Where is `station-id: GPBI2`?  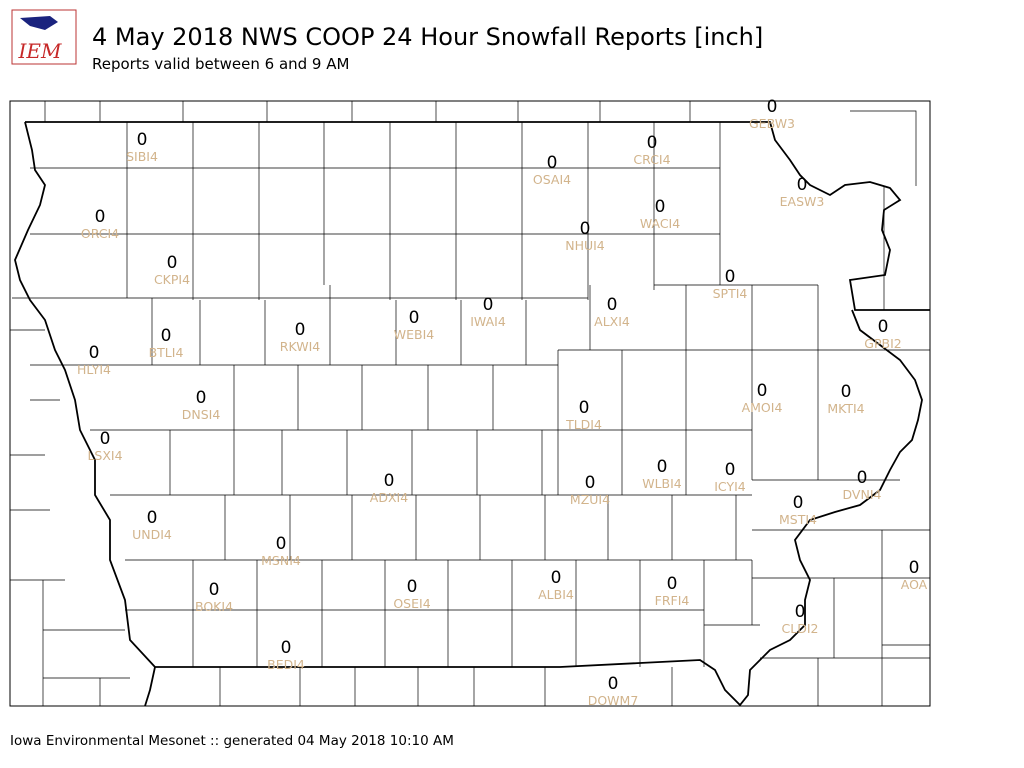 station-id: GPBI2 is located at coordinates (882, 343).